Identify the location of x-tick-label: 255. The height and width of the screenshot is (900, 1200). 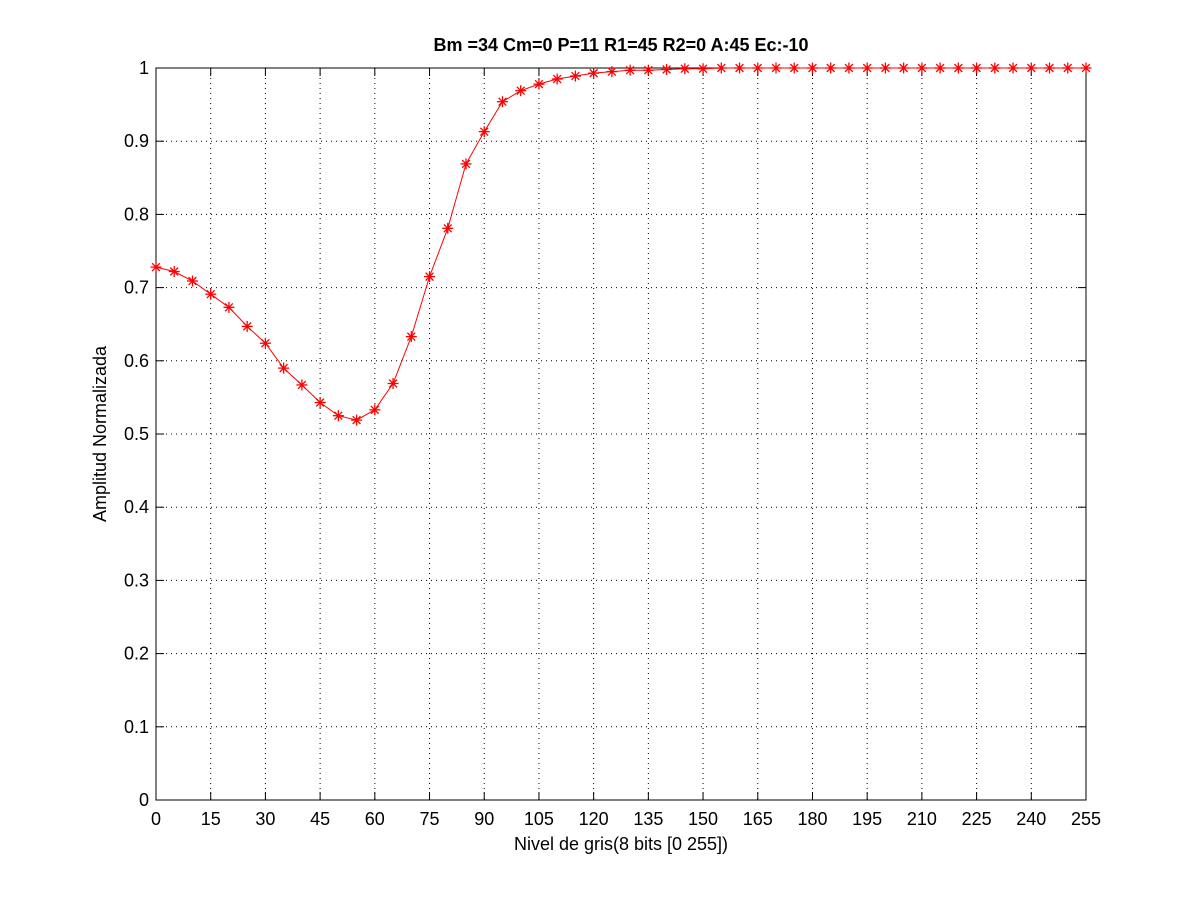
(1086, 819).